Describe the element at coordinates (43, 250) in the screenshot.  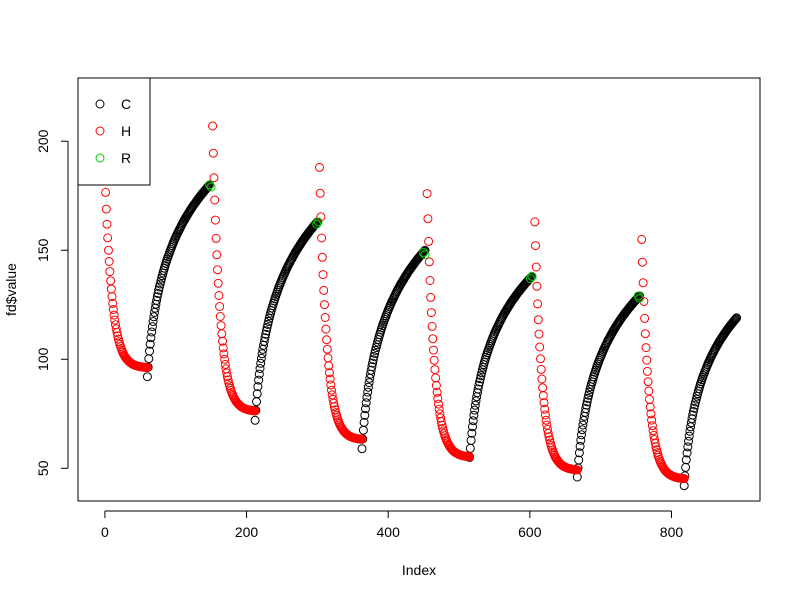
I see `y-tick-label: 150` at that location.